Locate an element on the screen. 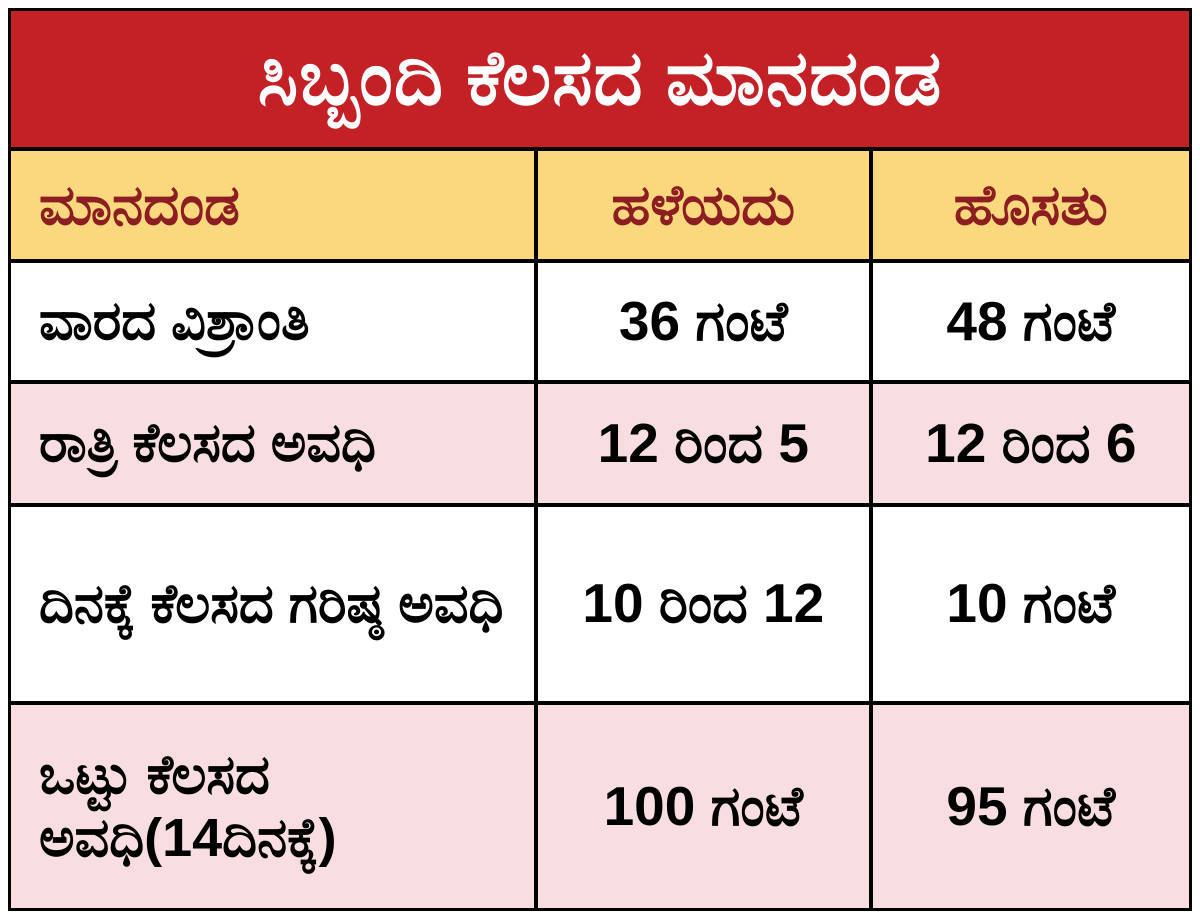 Image resolution: width=1200 pixels, height=919 pixels. row1-old-value: 36 ಗಂಟೆ is located at coordinates (701, 319).